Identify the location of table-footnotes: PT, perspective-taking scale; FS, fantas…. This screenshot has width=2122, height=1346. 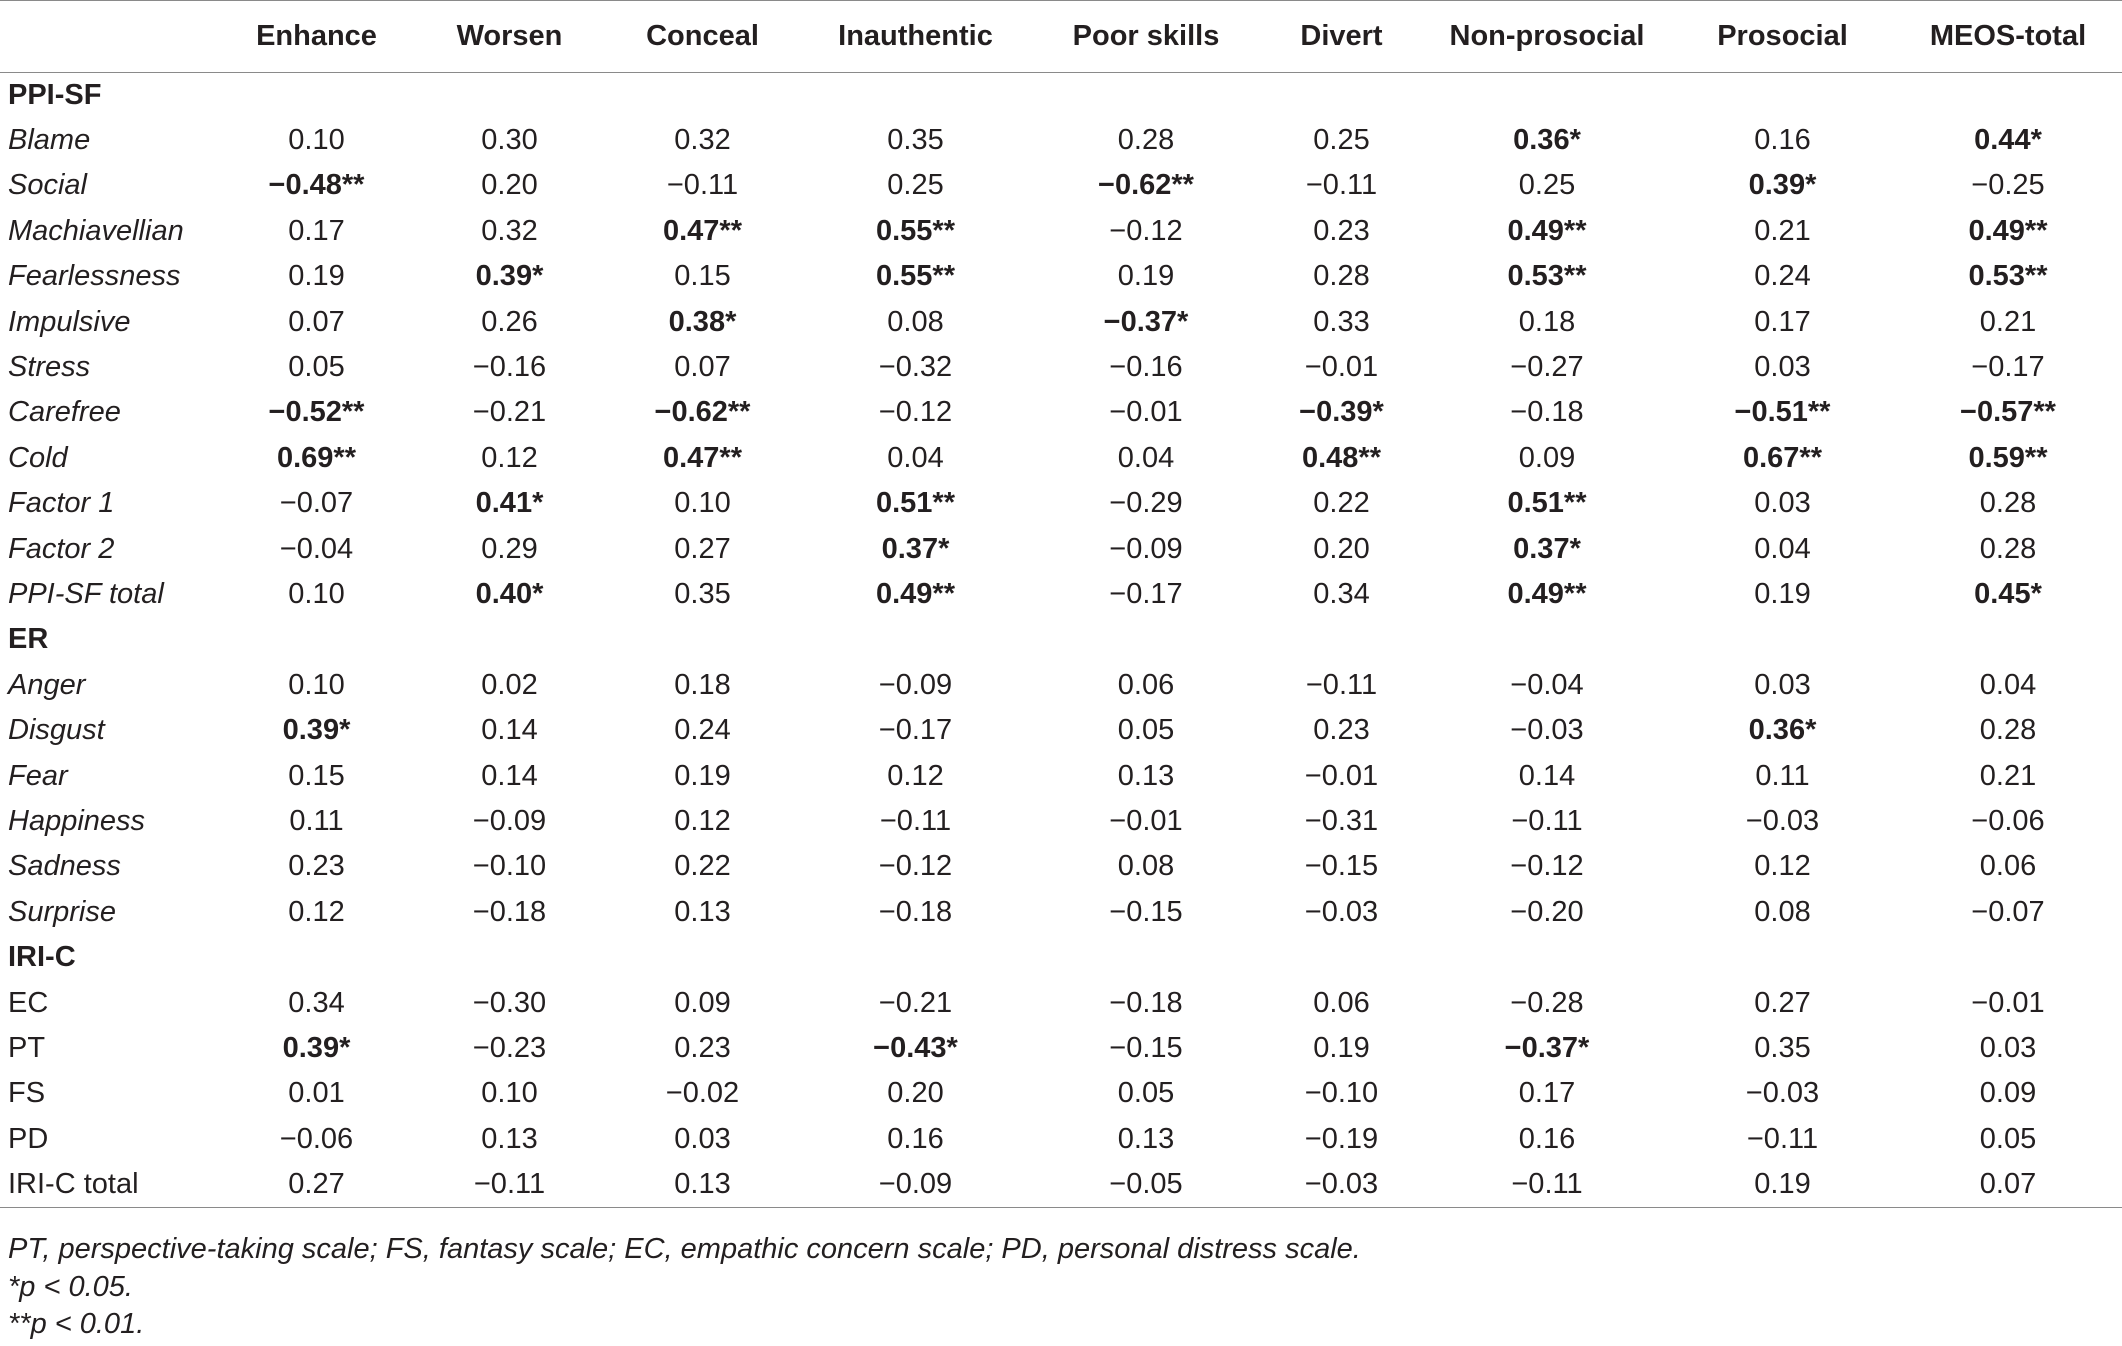
(684, 1287).